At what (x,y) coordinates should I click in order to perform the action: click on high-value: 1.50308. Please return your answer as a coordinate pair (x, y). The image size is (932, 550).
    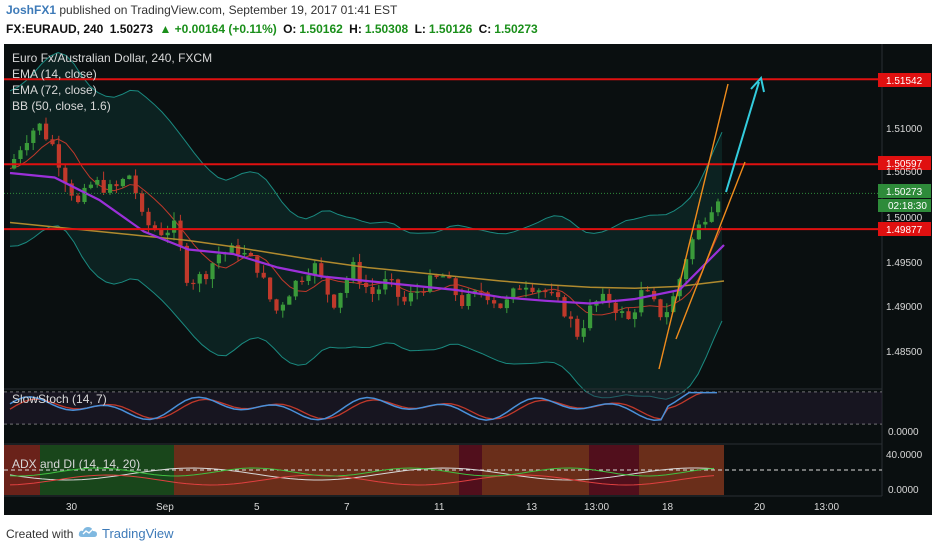
    Looking at the image, I should click on (386, 29).